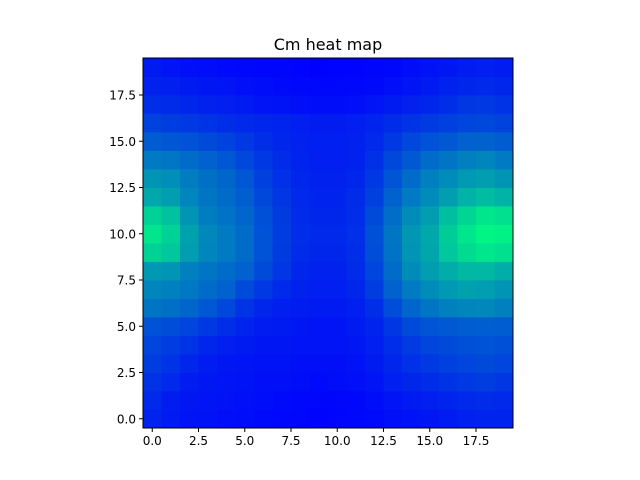 Image resolution: width=640 pixels, height=480 pixels. What do you see at coordinates (122, 142) in the screenshot?
I see `y-tick-label: 15.0` at bounding box center [122, 142].